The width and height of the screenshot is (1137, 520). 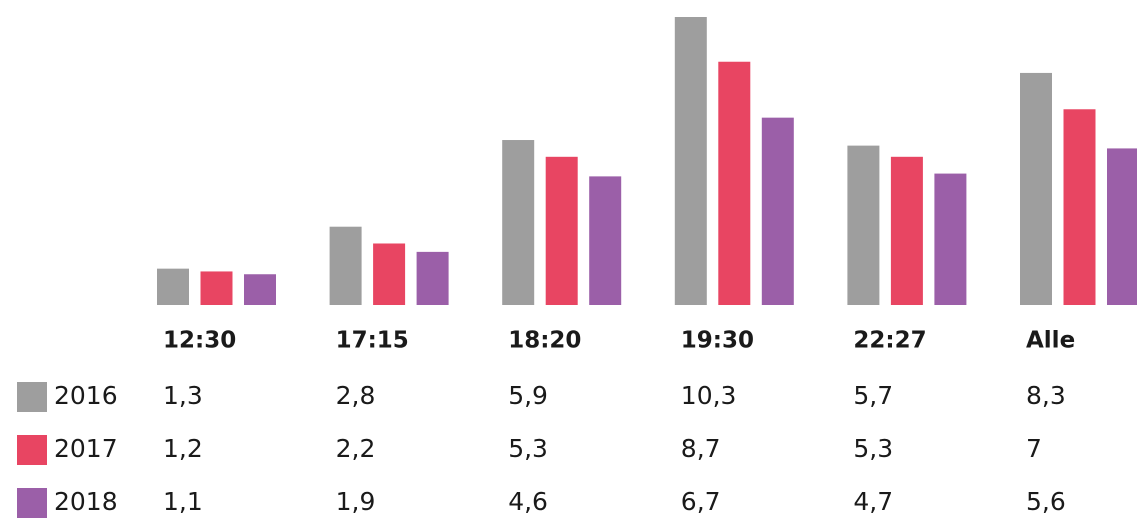 What do you see at coordinates (356, 448) in the screenshot?
I see `table-value: 2,2` at bounding box center [356, 448].